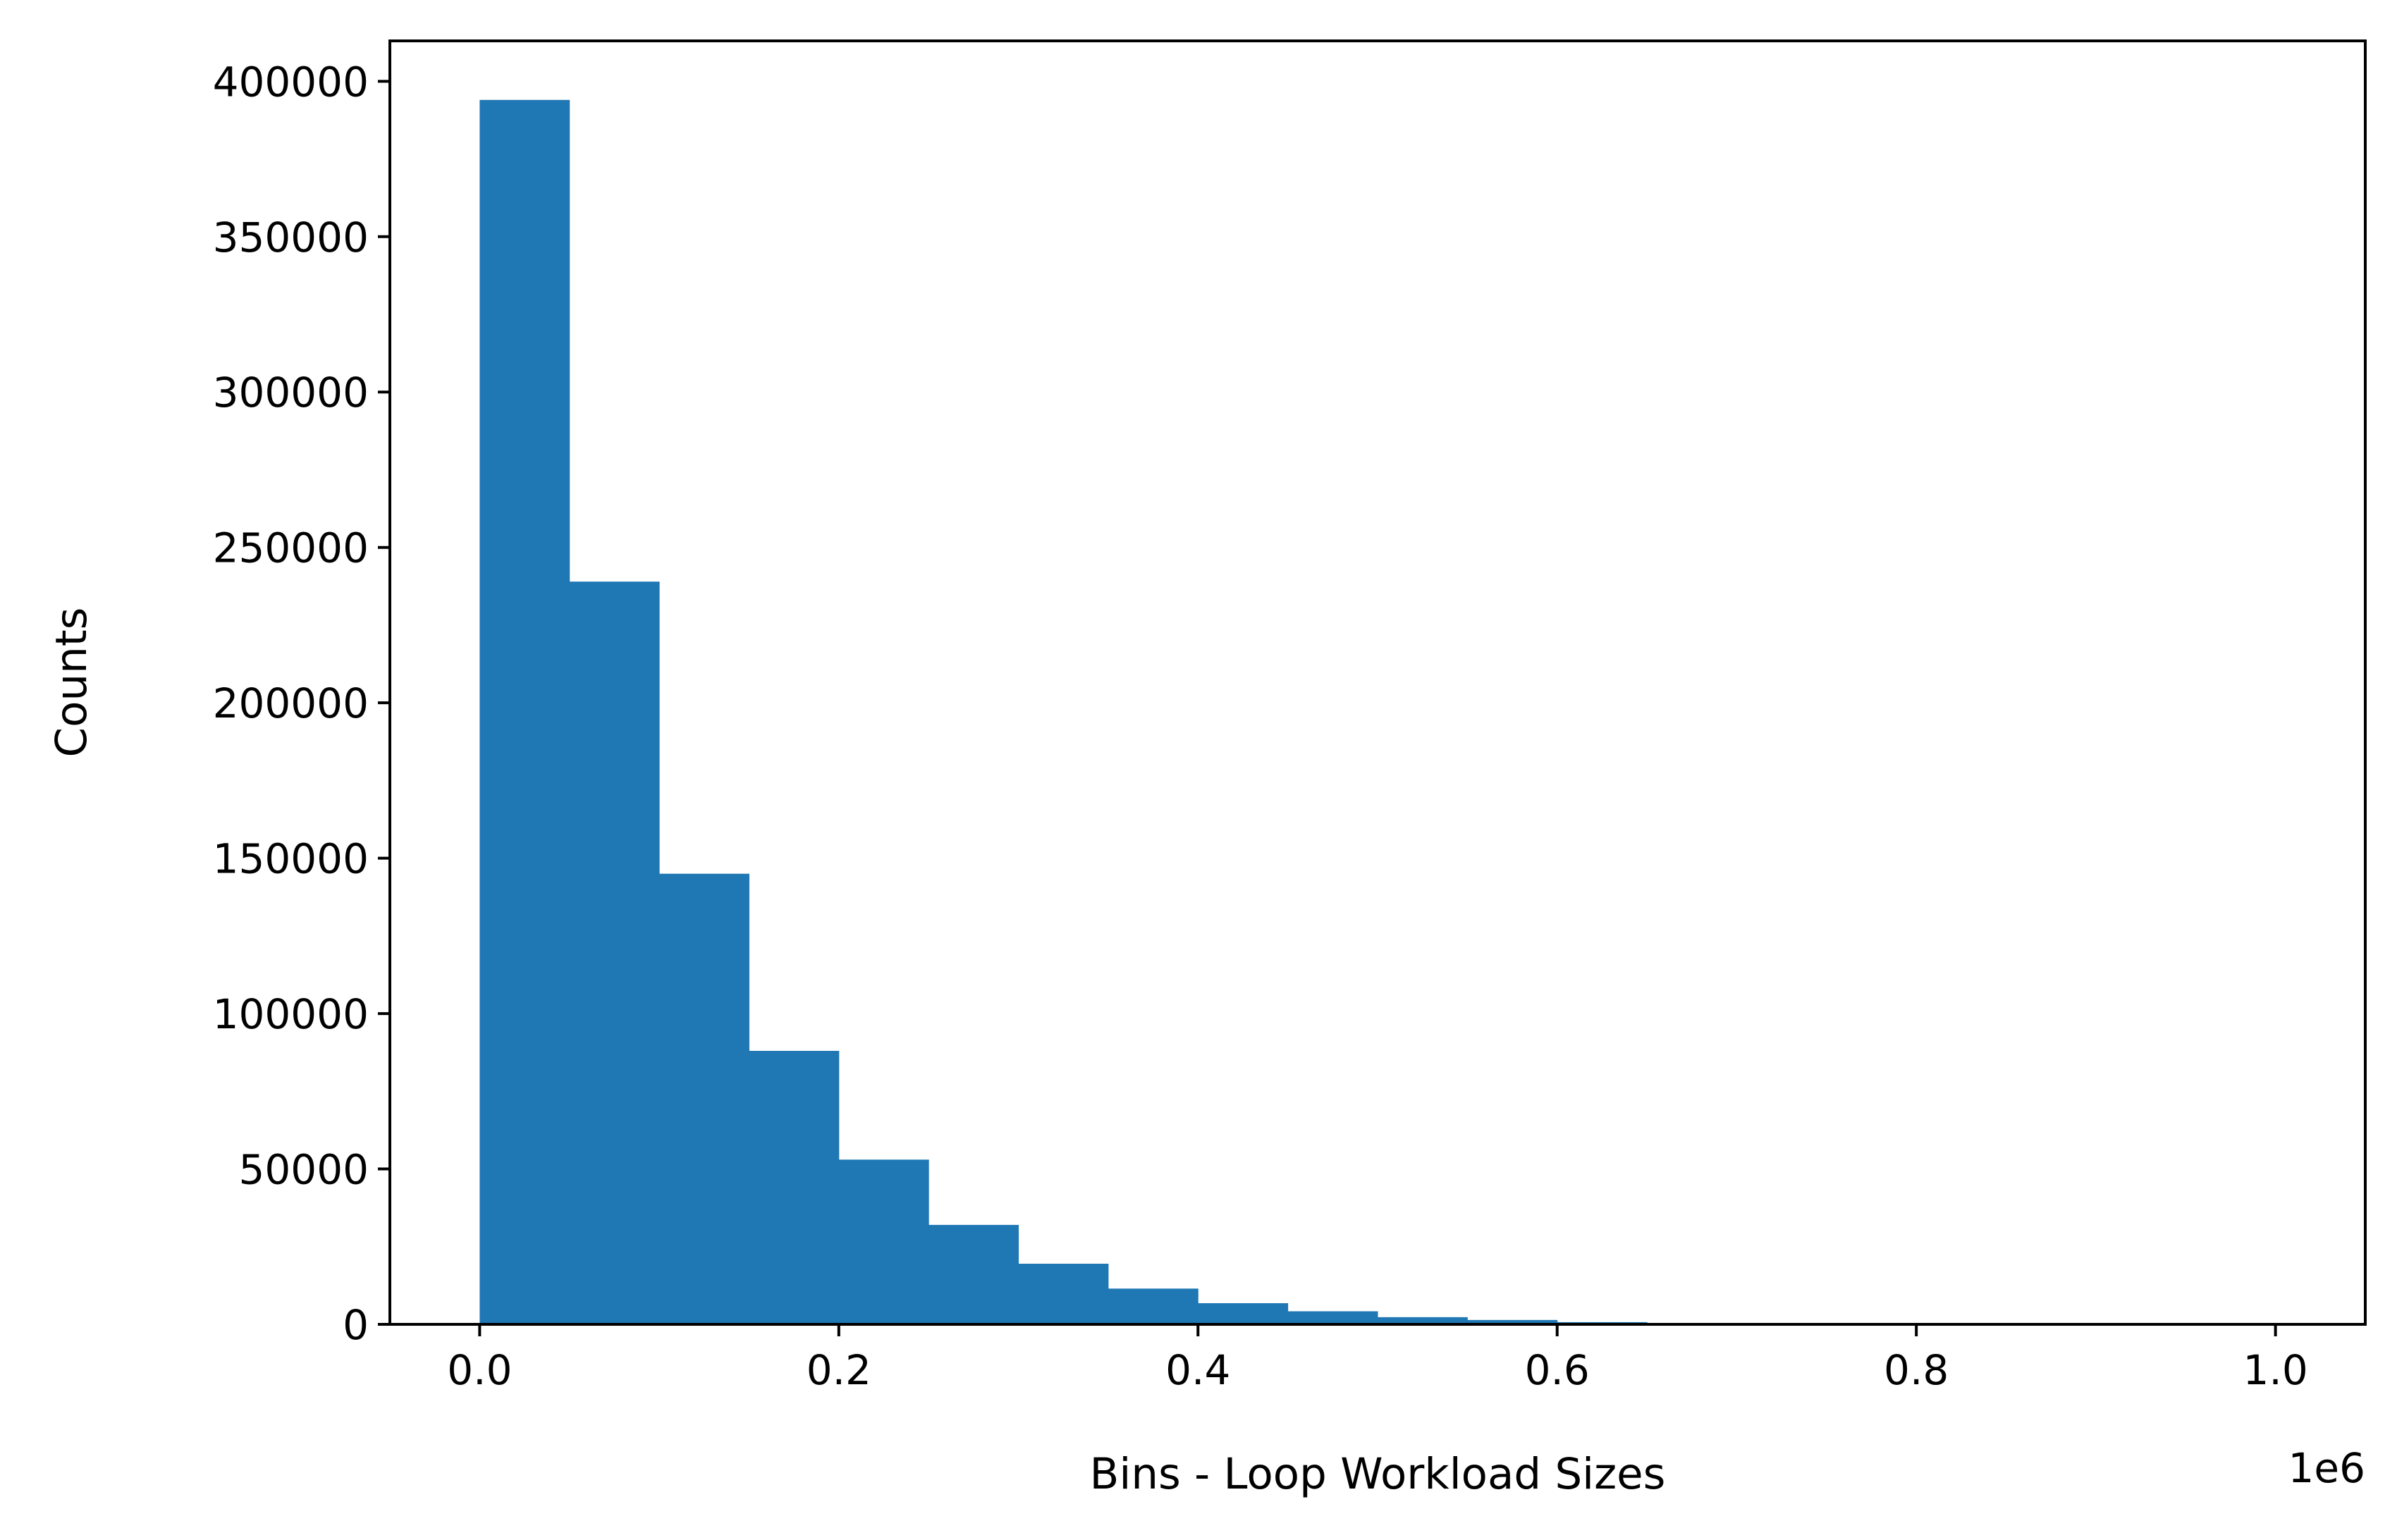 This screenshot has width=2397, height=1540. Describe the element at coordinates (291, 548) in the screenshot. I see `y-tick-label: 250000` at that location.